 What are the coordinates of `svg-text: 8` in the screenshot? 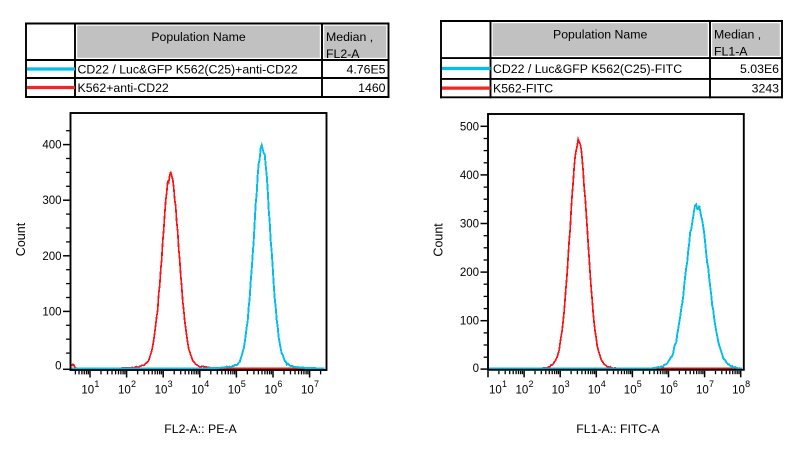 It's located at (747, 384).